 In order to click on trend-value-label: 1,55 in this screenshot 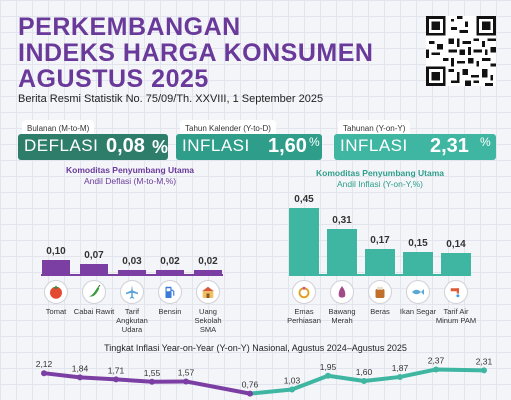, I will do `click(152, 373)`.